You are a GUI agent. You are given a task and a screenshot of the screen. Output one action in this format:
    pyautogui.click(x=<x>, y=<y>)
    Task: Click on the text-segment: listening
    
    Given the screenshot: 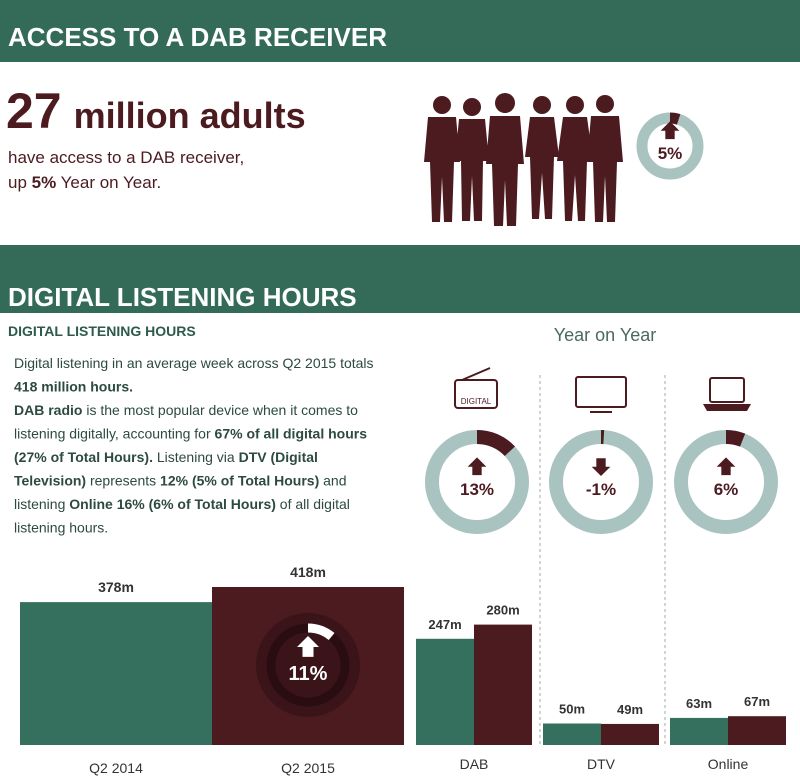 What is the action you would take?
    pyautogui.click(x=41, y=504)
    